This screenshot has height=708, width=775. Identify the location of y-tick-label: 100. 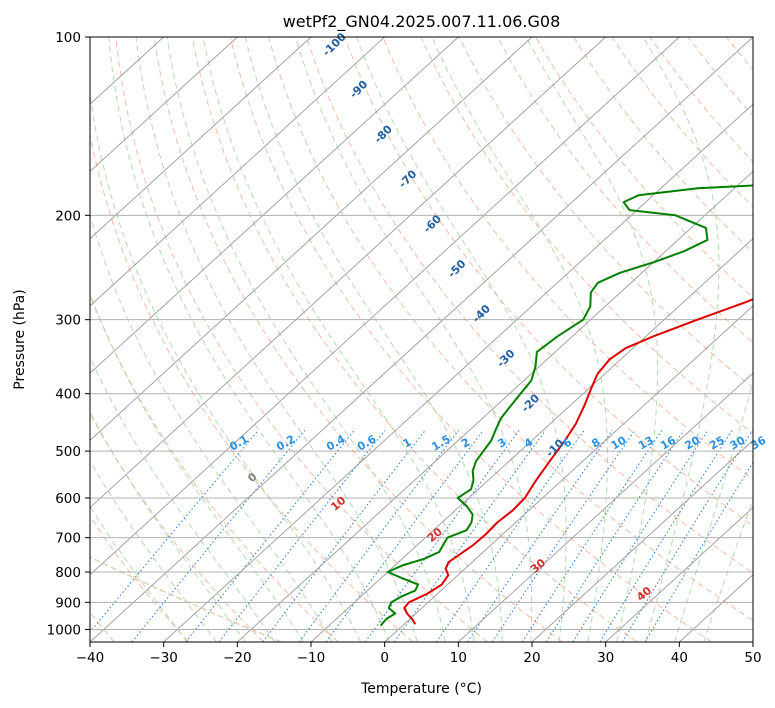
(68, 38).